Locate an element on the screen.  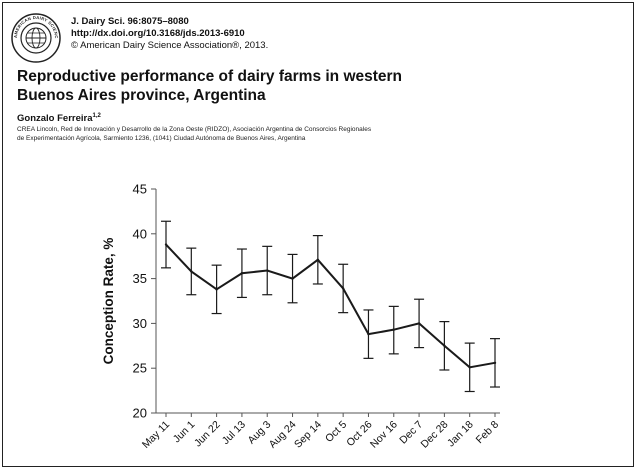
author-name-text: Gonzalo Ferreira is located at coordinates (55, 119).